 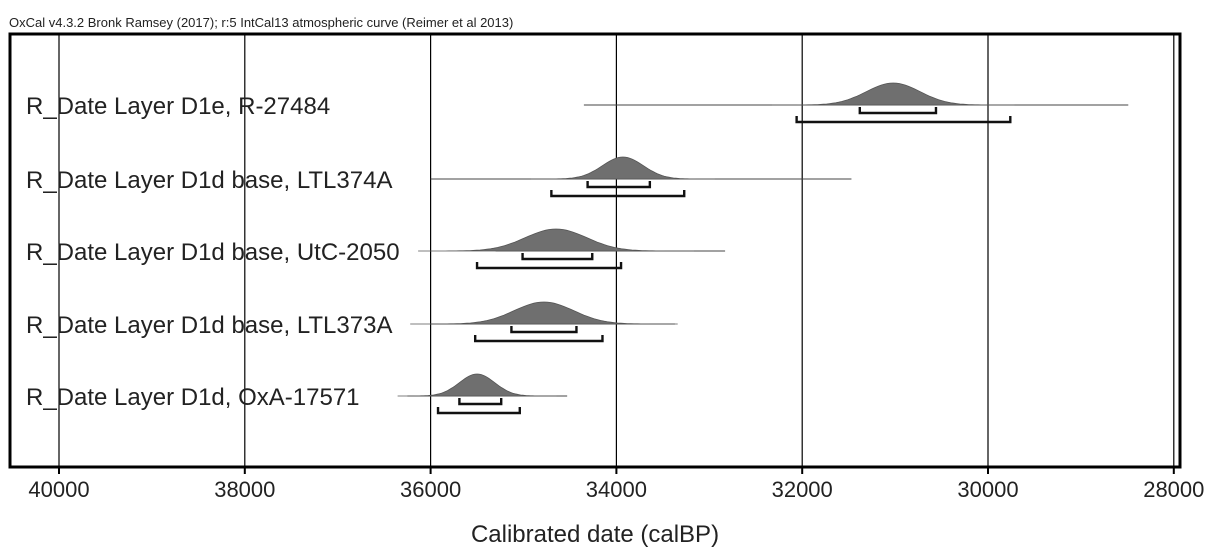 What do you see at coordinates (802, 489) in the screenshot?
I see `x-tick-label: 32000` at bounding box center [802, 489].